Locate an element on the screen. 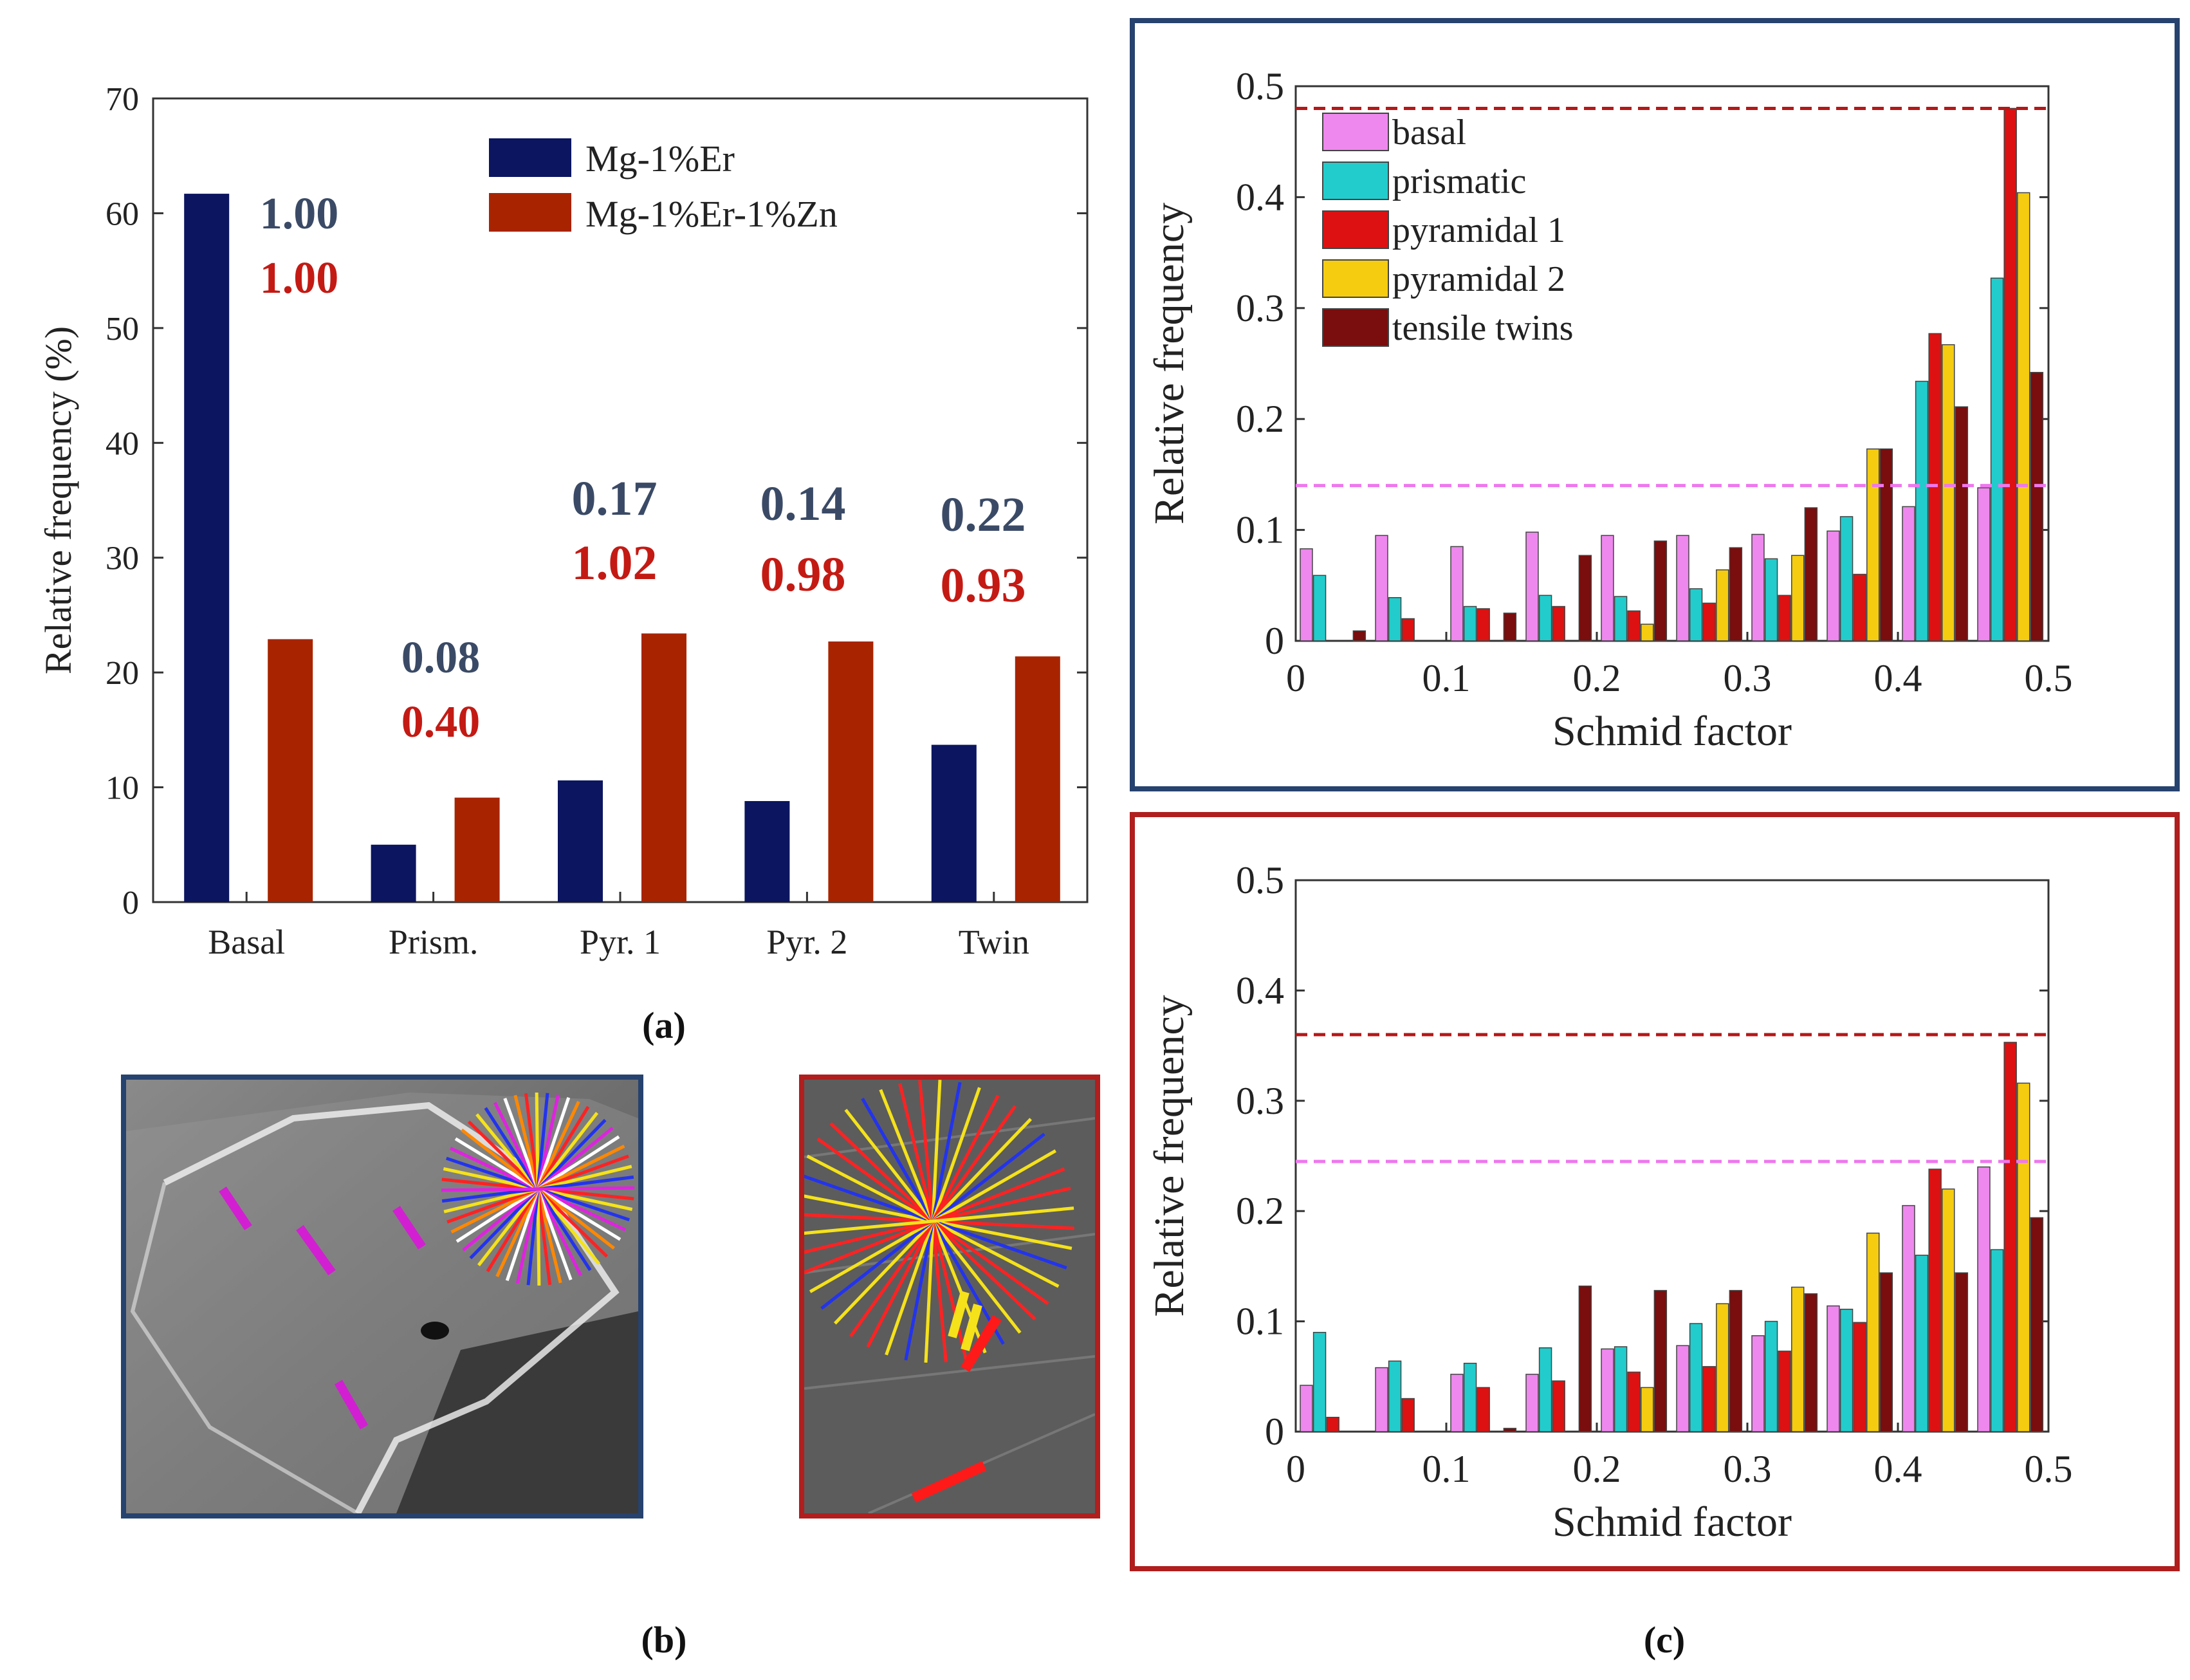  y-tick-label: 0.3 is located at coordinates (1260, 1101).